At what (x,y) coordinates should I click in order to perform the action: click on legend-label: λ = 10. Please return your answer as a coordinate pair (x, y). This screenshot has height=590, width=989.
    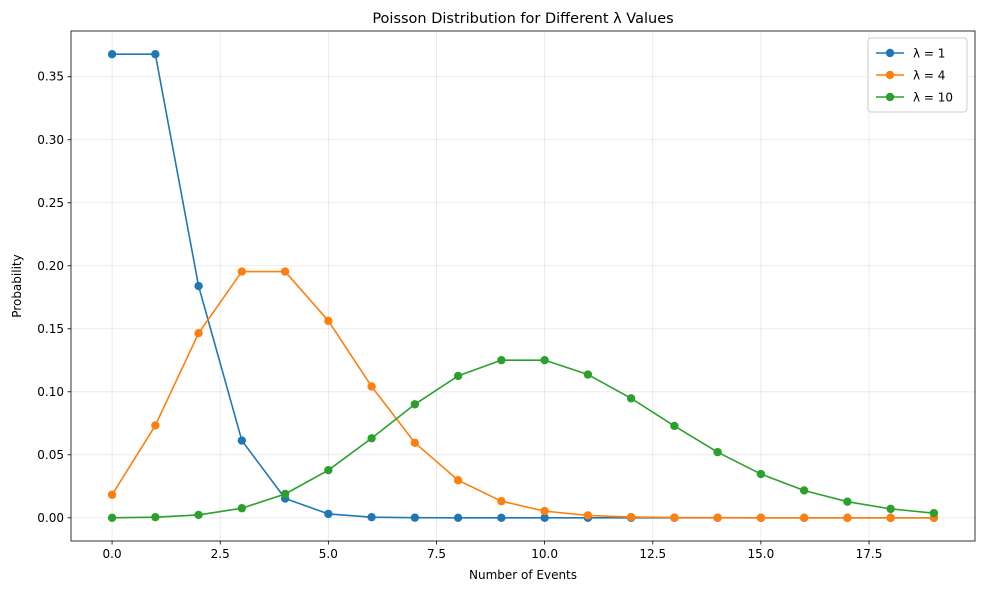
    Looking at the image, I should click on (933, 98).